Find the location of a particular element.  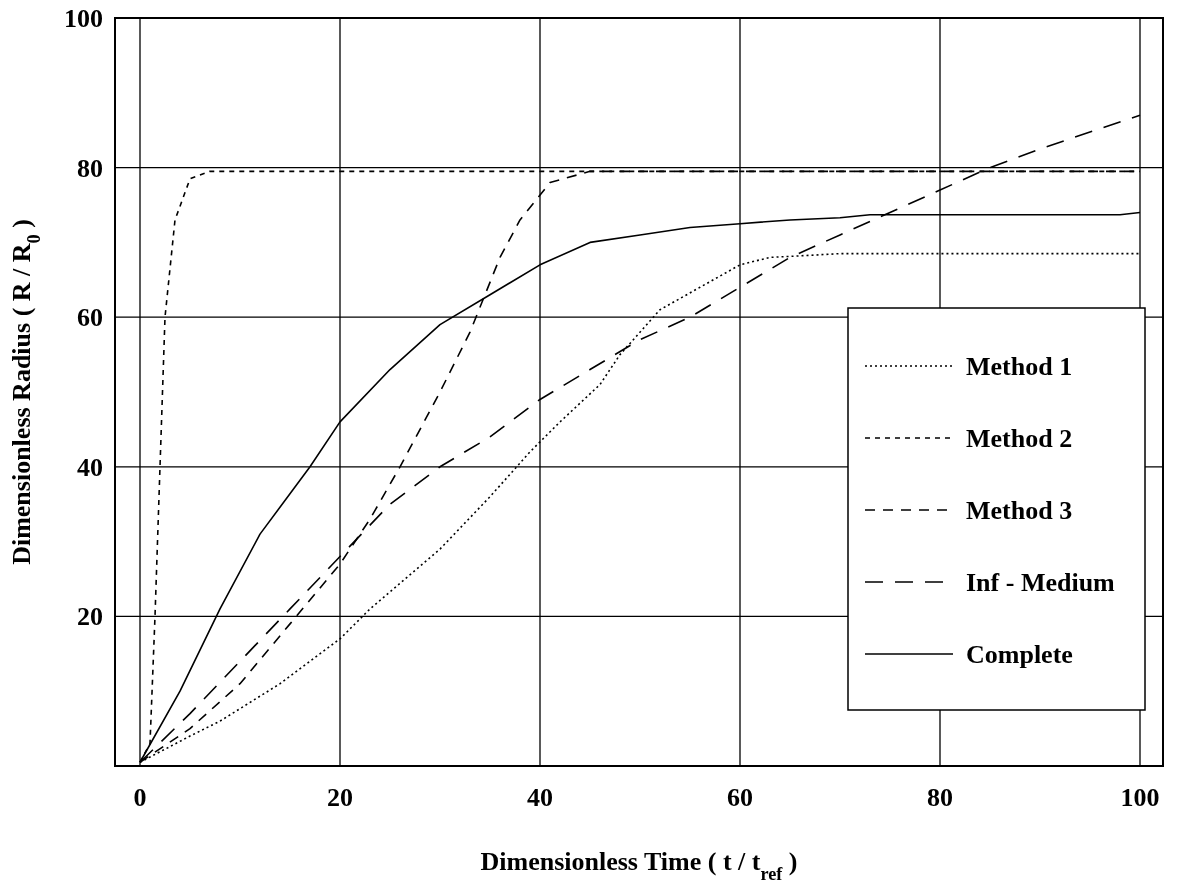

x-tick-label: 60 is located at coordinates (740, 797).